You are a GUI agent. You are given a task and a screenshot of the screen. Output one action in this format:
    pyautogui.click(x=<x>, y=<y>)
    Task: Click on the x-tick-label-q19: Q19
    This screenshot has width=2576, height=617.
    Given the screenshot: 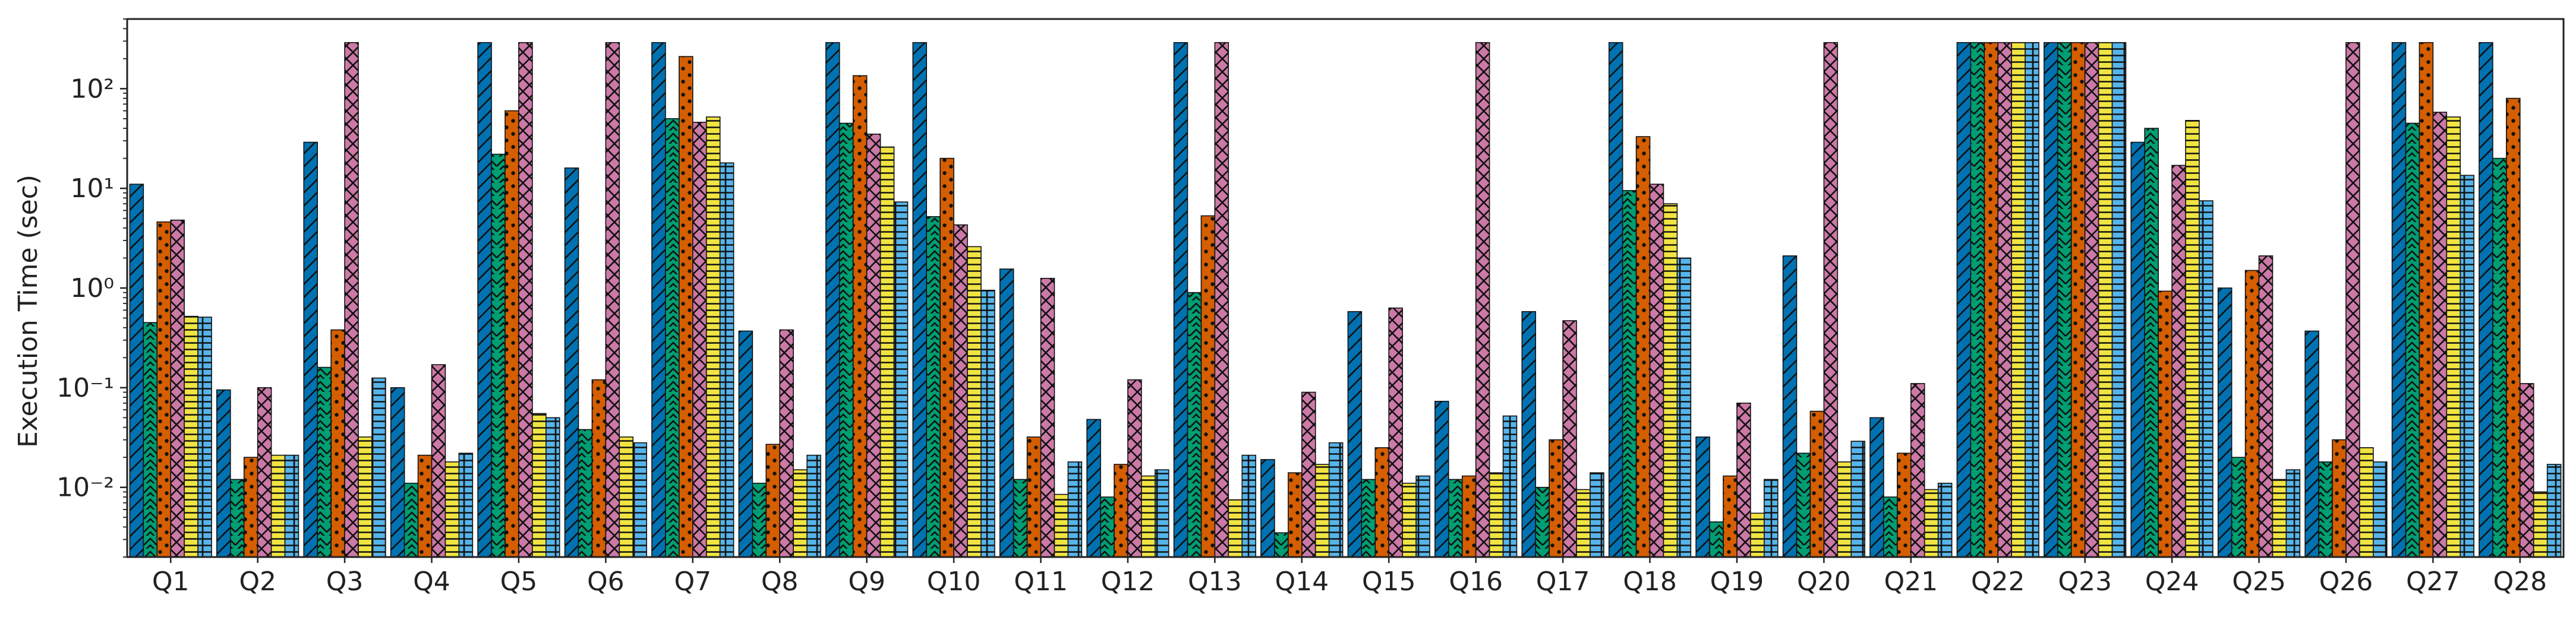 What is the action you would take?
    pyautogui.click(x=1737, y=582)
    